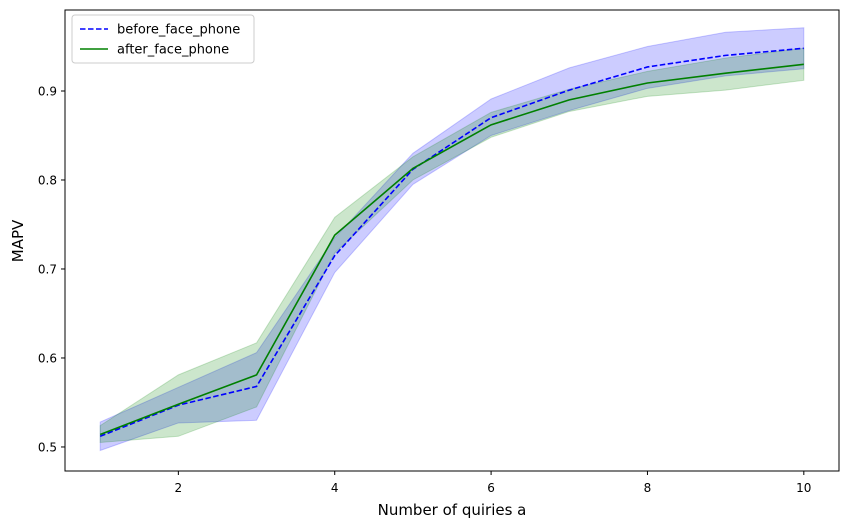  What do you see at coordinates (452, 510) in the screenshot?
I see `x-axis-label: Number of quiries a` at bounding box center [452, 510].